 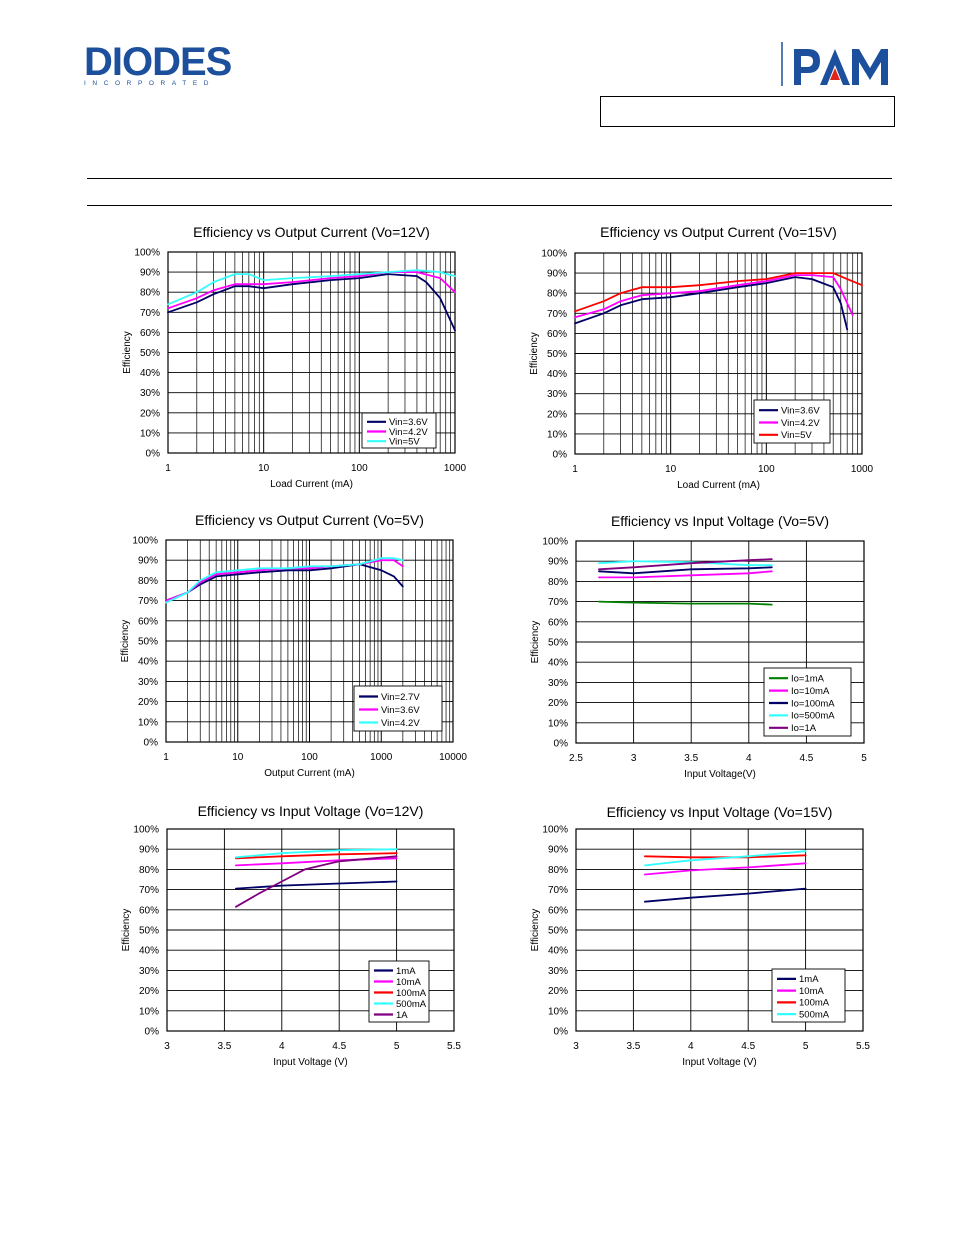 I want to click on x-axis-label: Output Current (mA), so click(x=309, y=773).